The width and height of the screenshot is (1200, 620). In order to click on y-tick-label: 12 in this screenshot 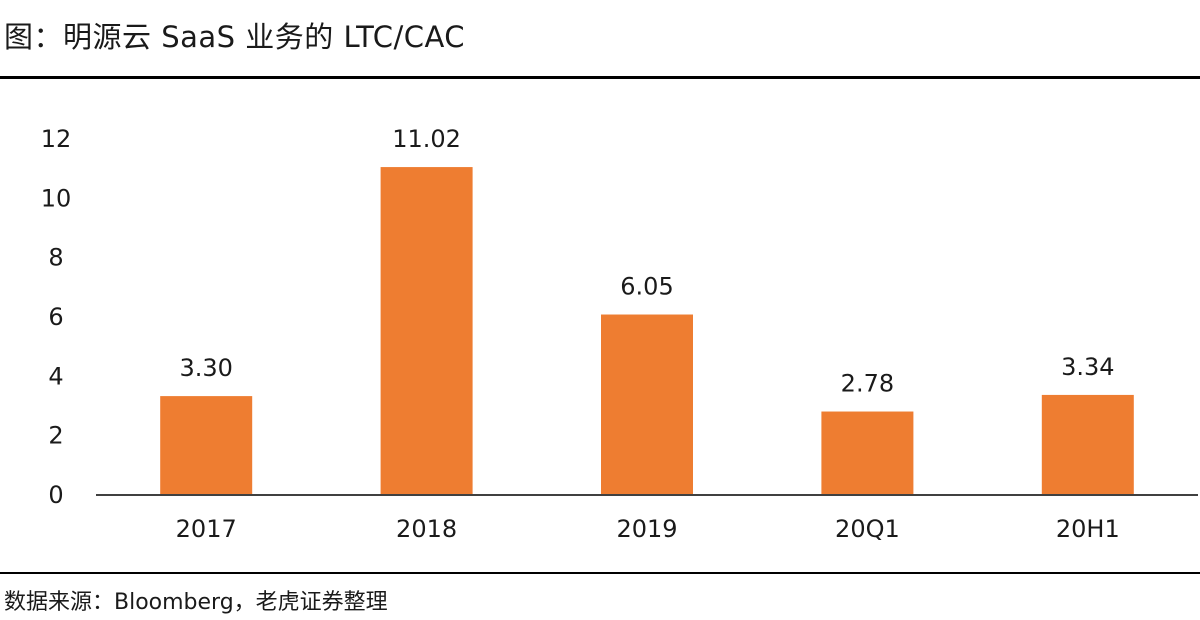, I will do `click(56, 139)`.